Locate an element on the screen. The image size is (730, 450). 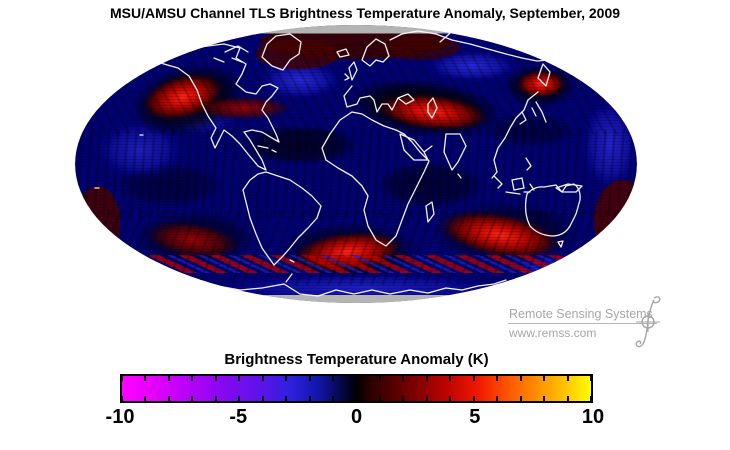
colorbar-tick-labels: -10 -5 0 5 10 is located at coordinates (355, 417).